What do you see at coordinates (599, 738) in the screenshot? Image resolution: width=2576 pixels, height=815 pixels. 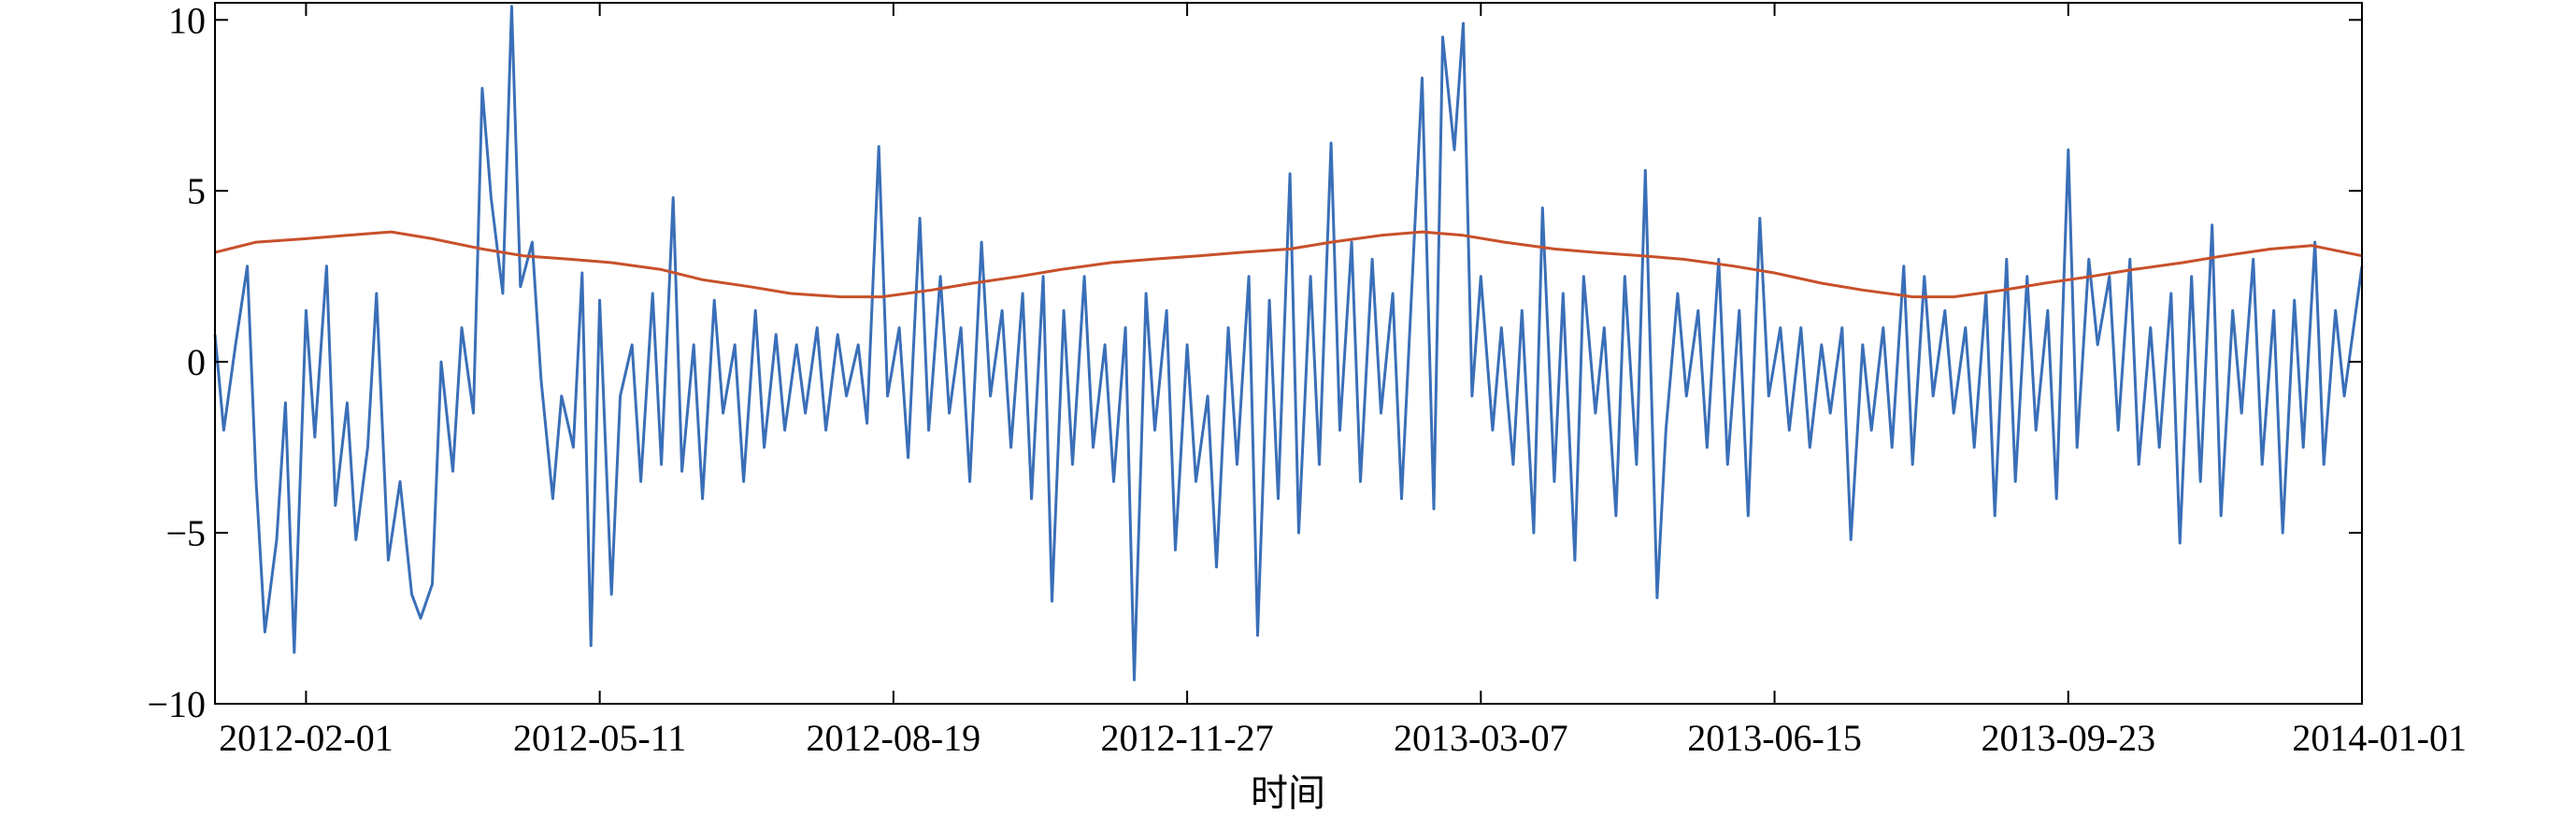 I see `x-tick-label: 2012-05-11` at bounding box center [599, 738].